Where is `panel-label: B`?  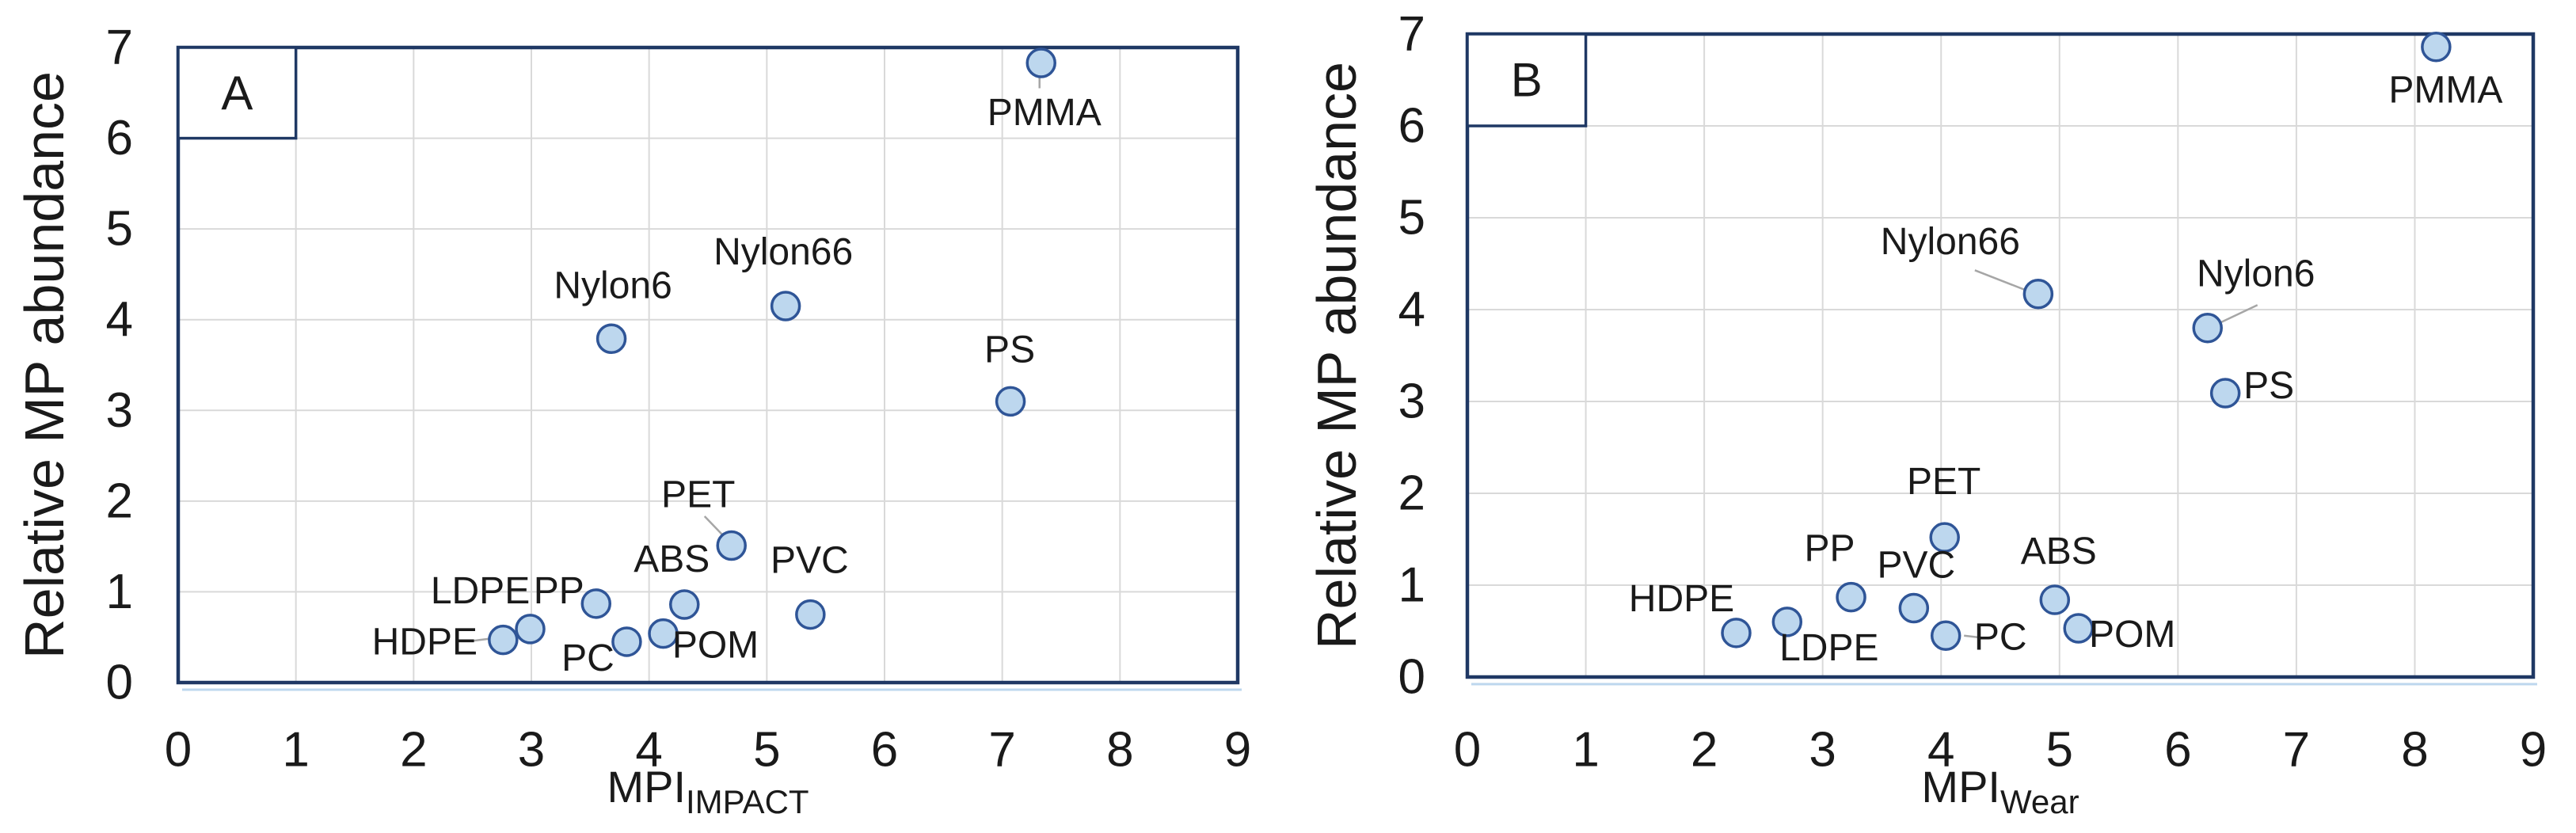 panel-label: B is located at coordinates (1527, 80).